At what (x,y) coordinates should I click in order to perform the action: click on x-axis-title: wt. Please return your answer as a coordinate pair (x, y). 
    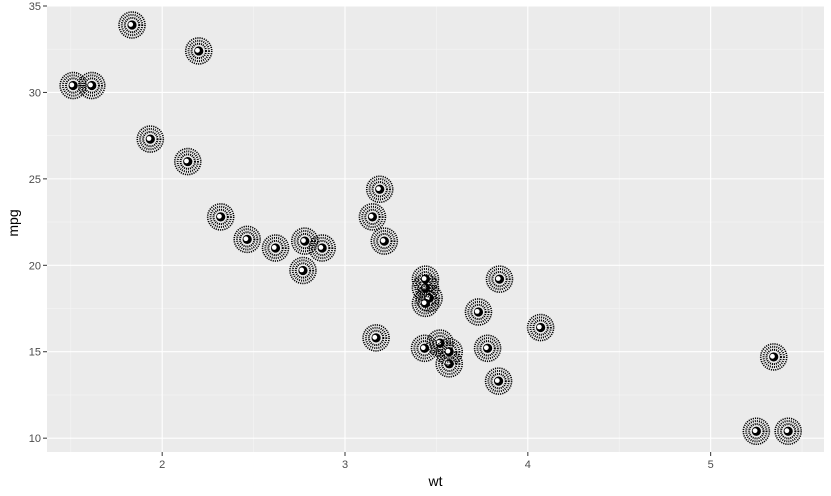
    Looking at the image, I should click on (435, 481).